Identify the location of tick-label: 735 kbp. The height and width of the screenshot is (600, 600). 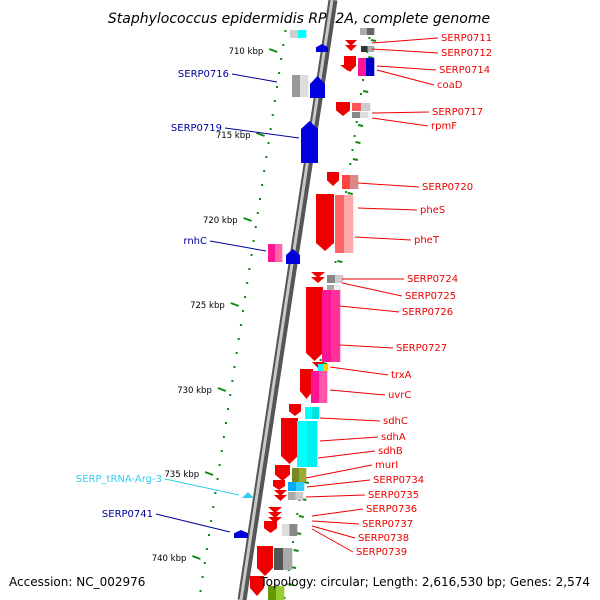
(181, 475).